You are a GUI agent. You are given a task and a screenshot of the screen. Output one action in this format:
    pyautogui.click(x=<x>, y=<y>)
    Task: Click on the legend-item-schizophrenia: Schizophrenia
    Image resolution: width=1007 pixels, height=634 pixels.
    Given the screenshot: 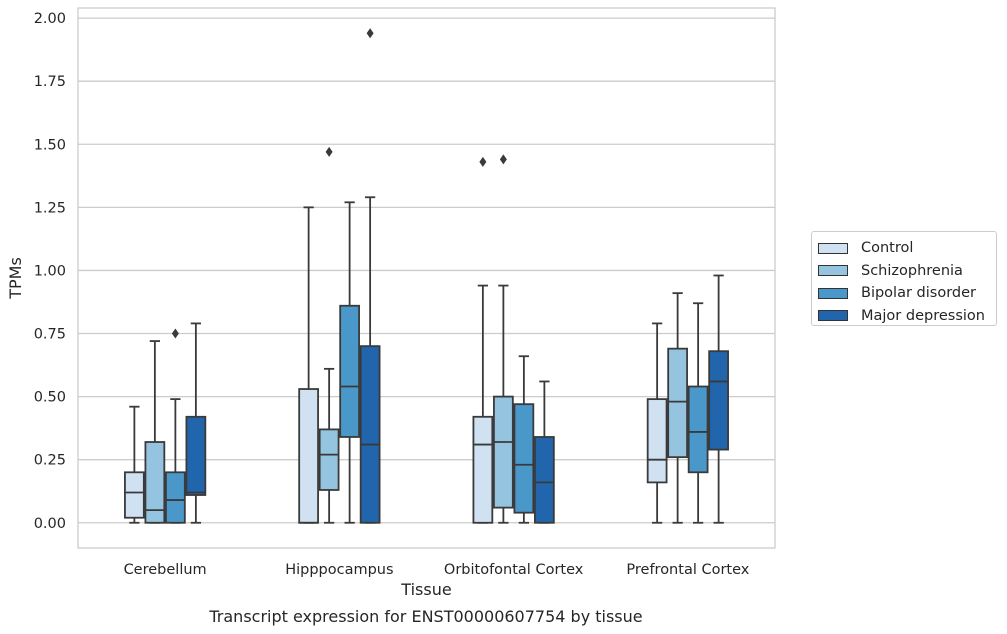 What is the action you would take?
    pyautogui.click(x=907, y=271)
    